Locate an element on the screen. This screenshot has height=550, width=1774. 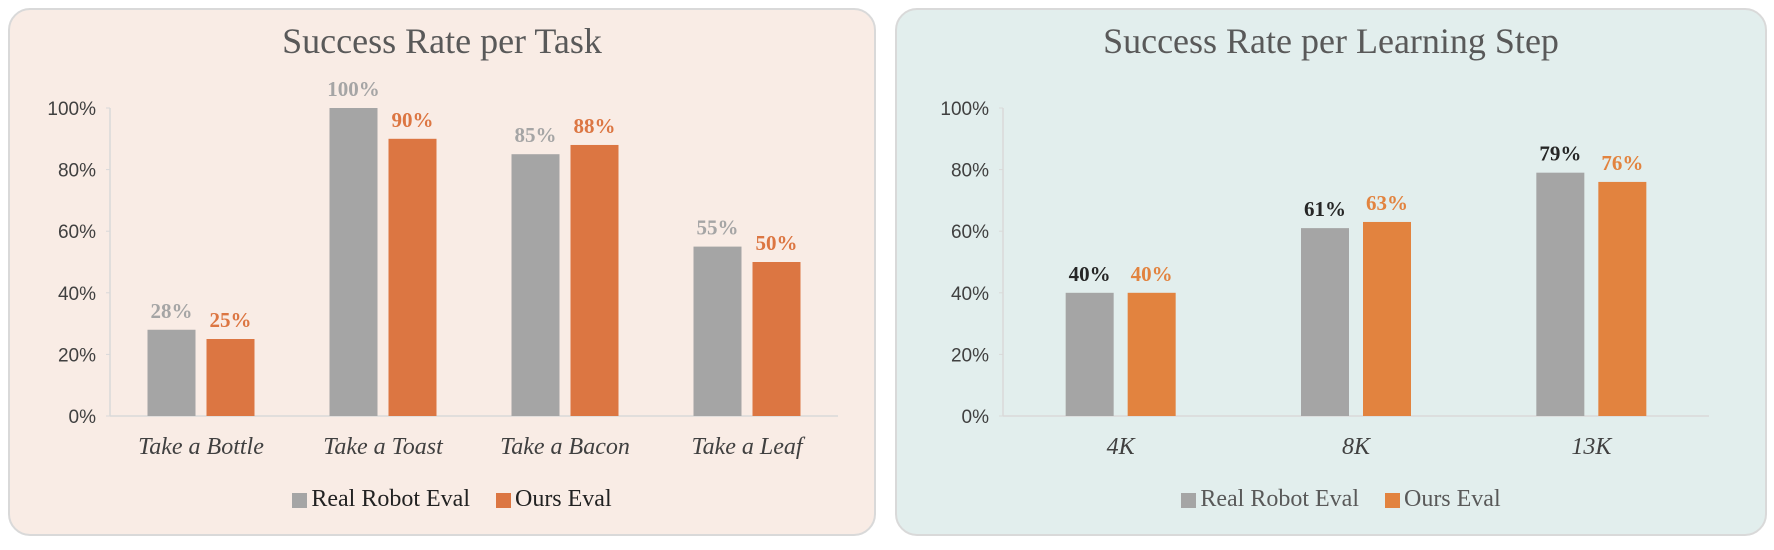
data-label: 85% is located at coordinates (536, 135).